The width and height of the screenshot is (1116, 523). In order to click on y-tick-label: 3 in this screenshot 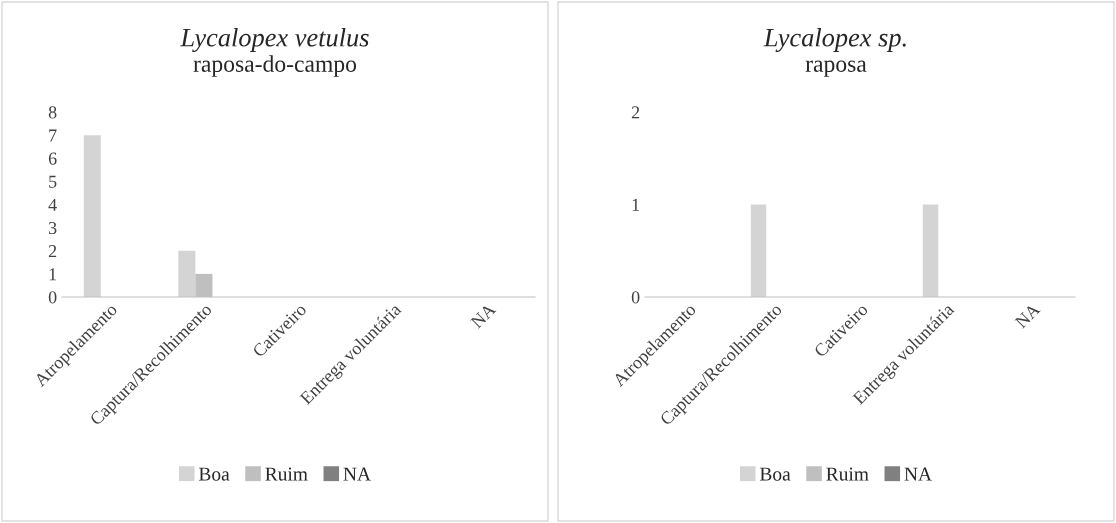, I will do `click(52, 228)`.